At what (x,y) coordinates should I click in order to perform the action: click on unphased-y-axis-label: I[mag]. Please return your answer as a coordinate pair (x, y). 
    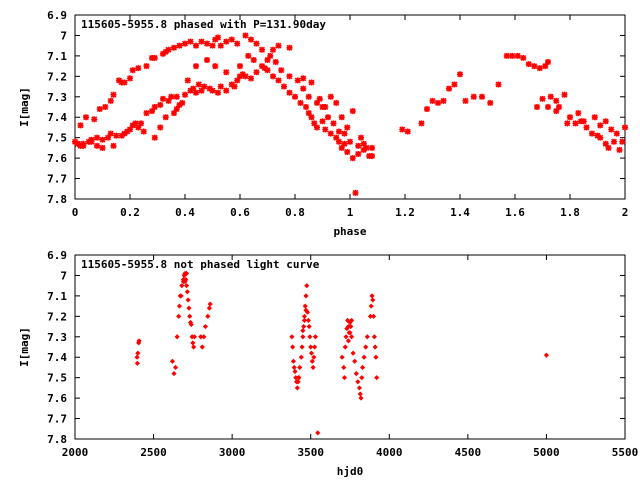
    Looking at the image, I should click on (24, 347).